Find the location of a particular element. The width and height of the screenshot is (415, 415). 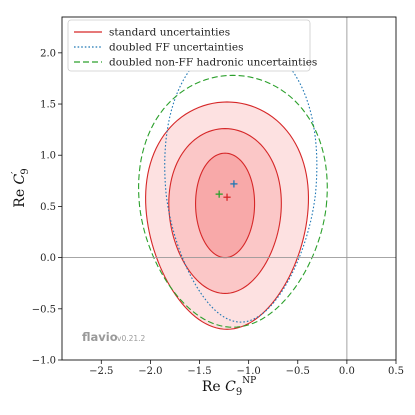

x-tick-label: −1.0 is located at coordinates (248, 371).